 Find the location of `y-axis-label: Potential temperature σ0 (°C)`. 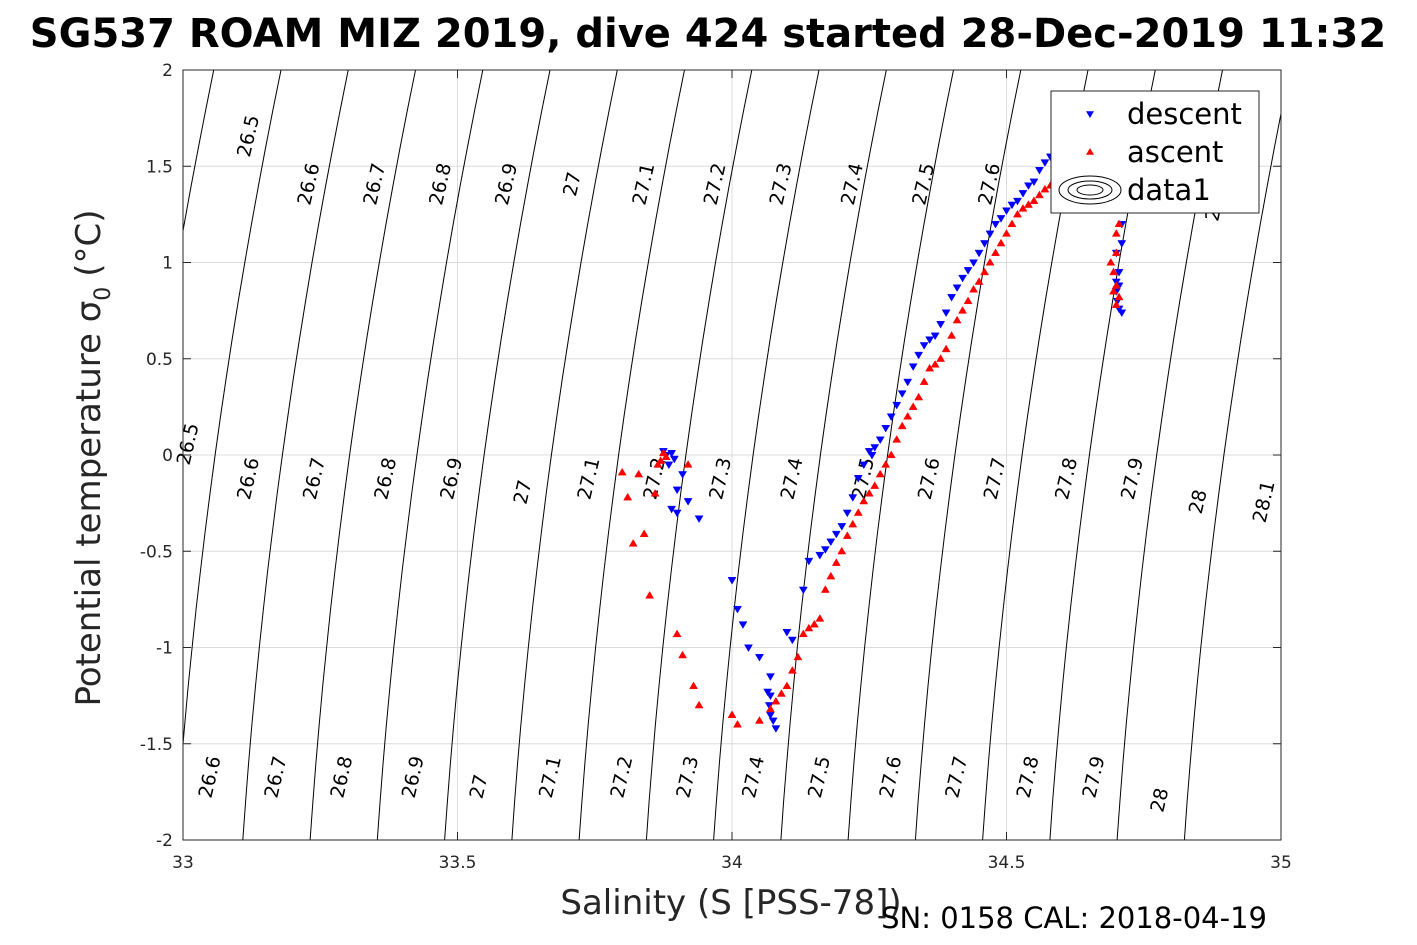

y-axis-label: Potential temperature σ0 (°C) is located at coordinates (92, 457).